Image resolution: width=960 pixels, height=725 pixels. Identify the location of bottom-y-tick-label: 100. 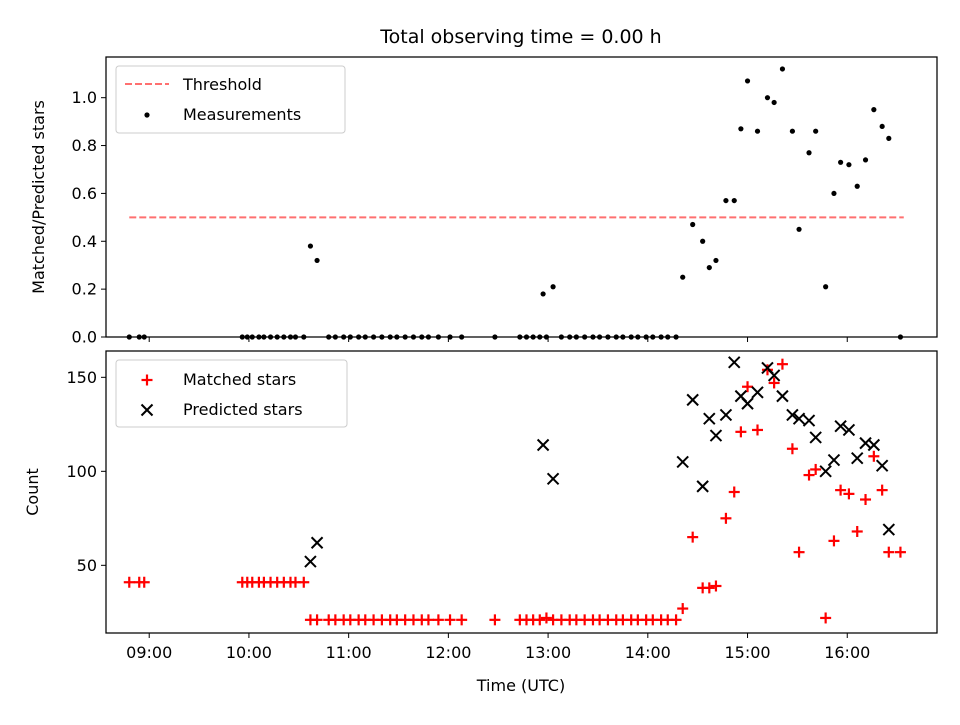
(81, 471).